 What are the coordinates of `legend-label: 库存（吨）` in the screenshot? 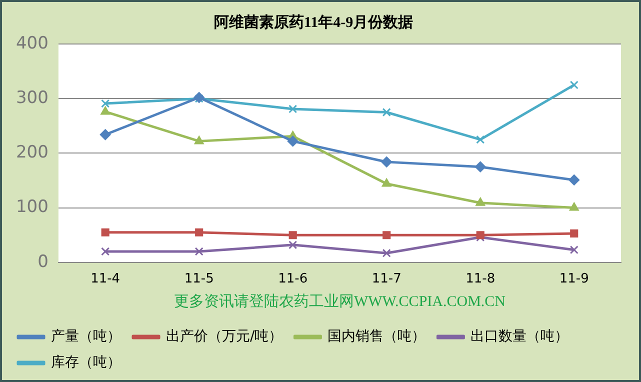 It's located at (86, 362).